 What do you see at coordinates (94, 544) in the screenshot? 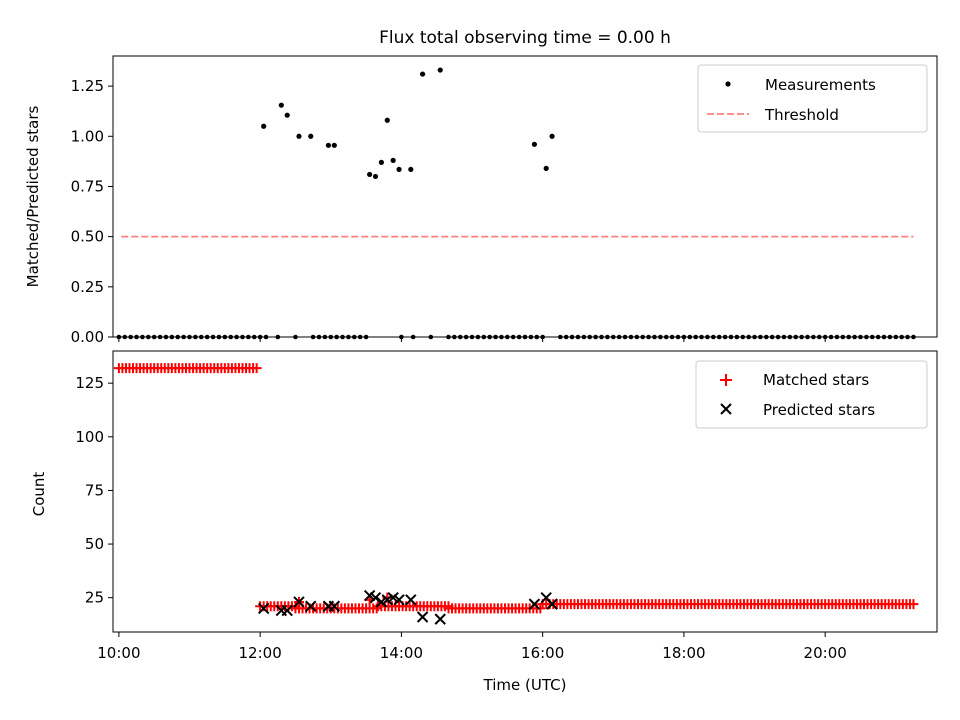
I see `count-y-tick-label: 50` at bounding box center [94, 544].